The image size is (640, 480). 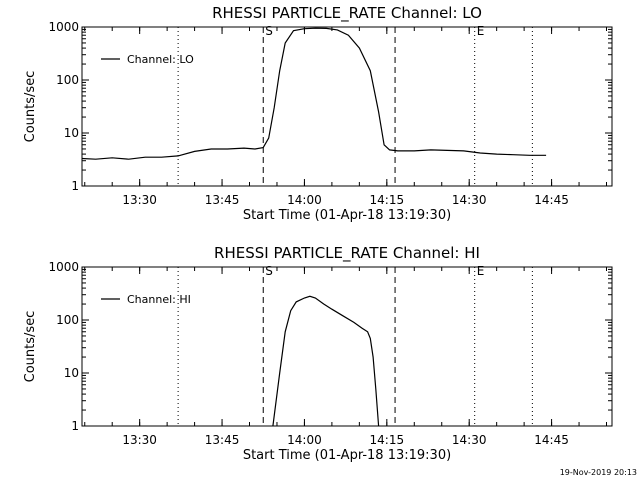 I want to click on chart-title: RHESSI PARTICLE_RATE Channel: HI, so click(x=347, y=253).